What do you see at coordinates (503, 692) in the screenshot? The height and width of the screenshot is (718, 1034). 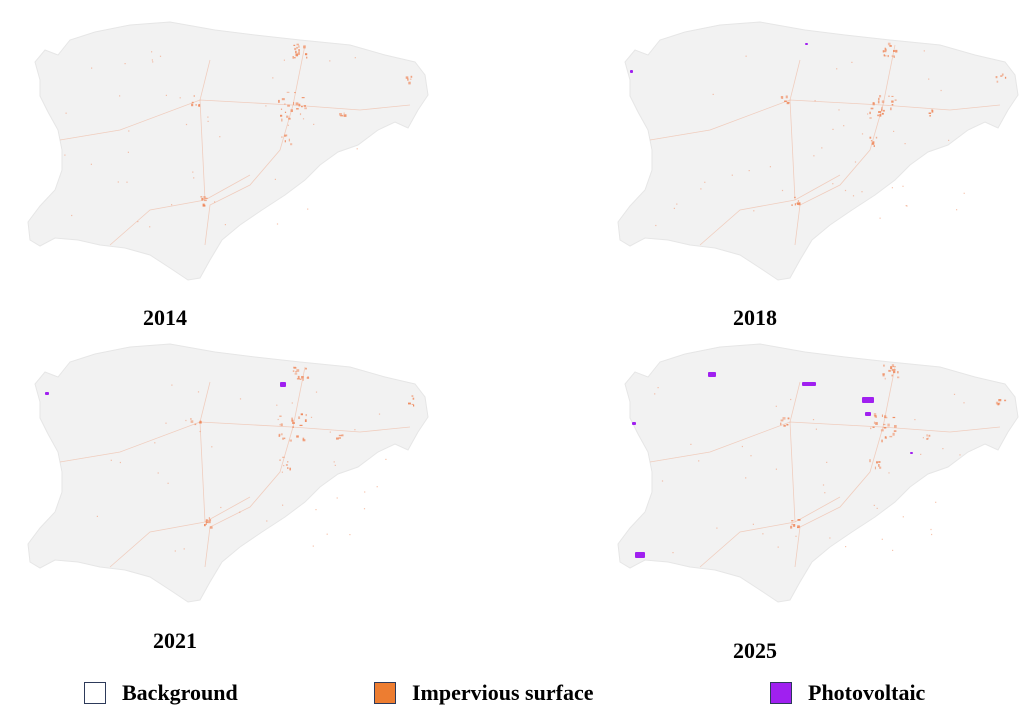 I see `legend-label-impervious: Impervious surface` at bounding box center [503, 692].